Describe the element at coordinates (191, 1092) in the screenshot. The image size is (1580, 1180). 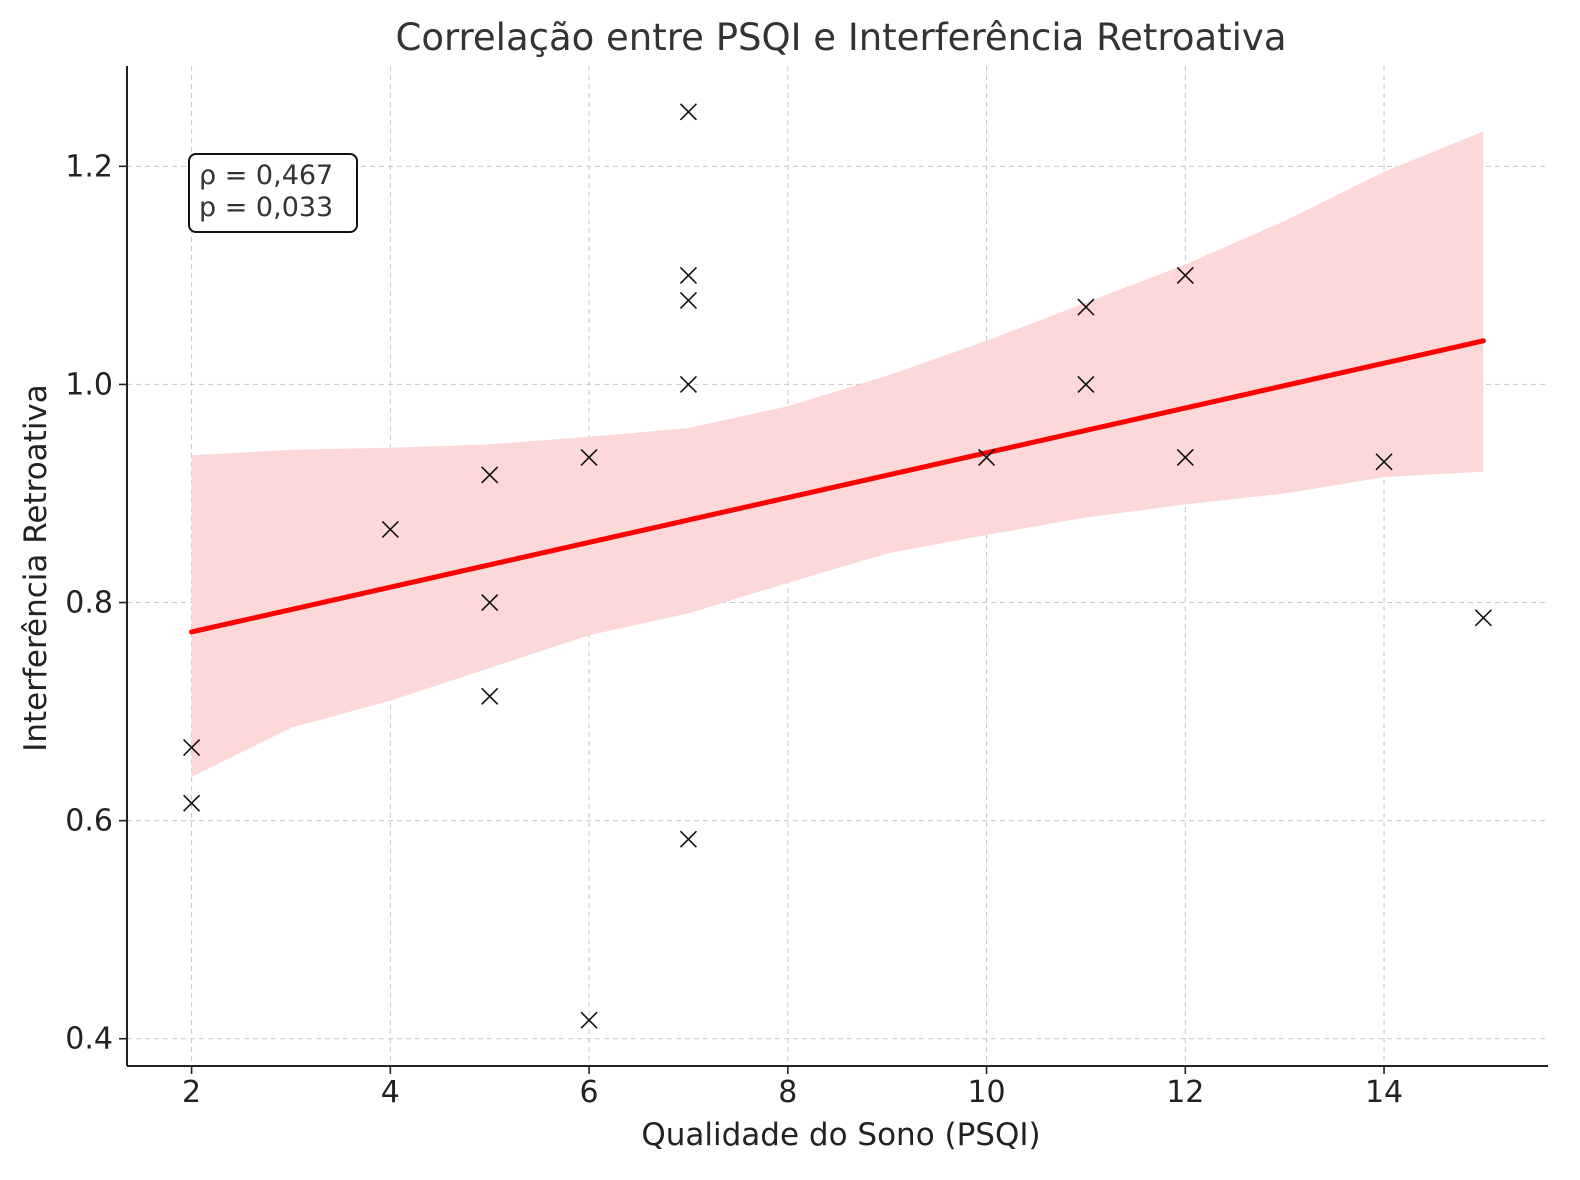
I see `x-tick-label: 2` at that location.